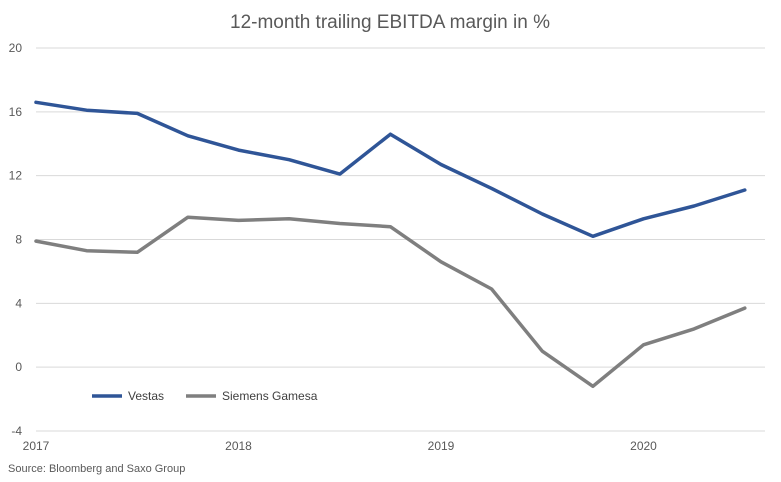 The height and width of the screenshot is (482, 781). Describe the element at coordinates (146, 396) in the screenshot. I see `legend-label: Vestas` at that location.